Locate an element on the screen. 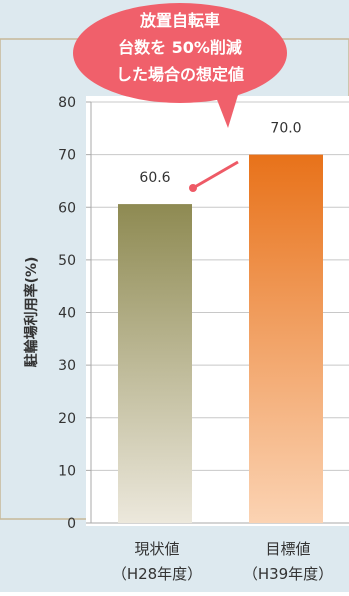  x-category-label: （H39年度） is located at coordinates (288, 574).